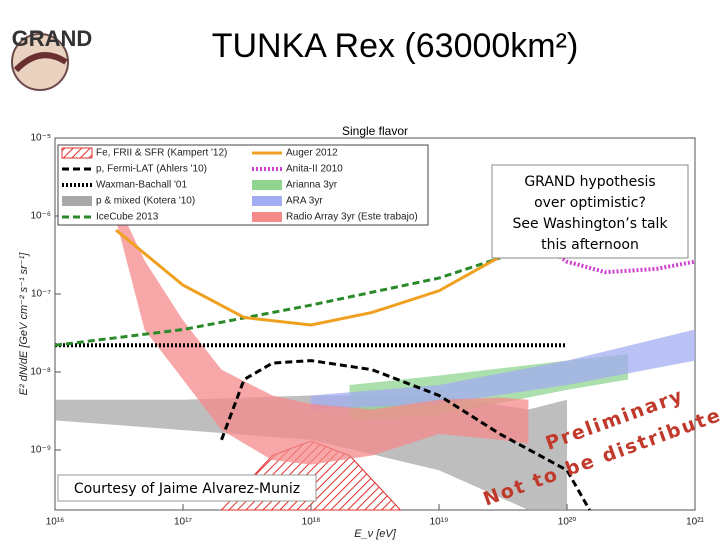 This screenshot has width=720, height=540. I want to click on legend-label: Arianna 3yr, so click(312, 185).